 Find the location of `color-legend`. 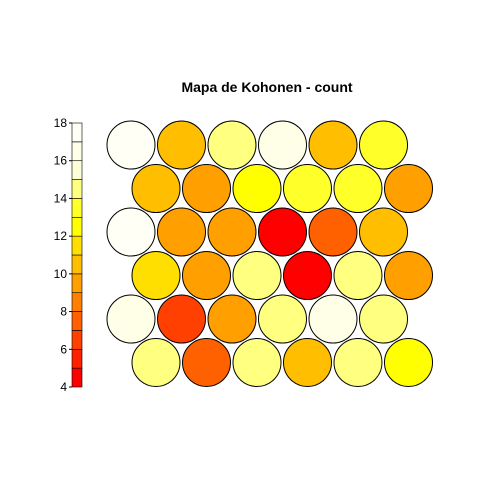

color-legend is located at coordinates (77, 255).